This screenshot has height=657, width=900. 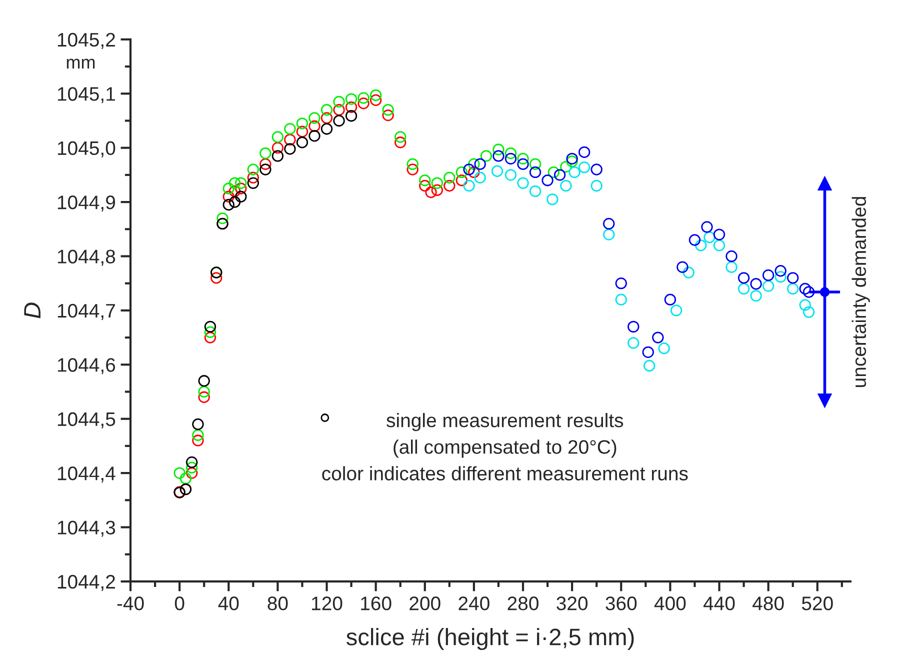 I want to click on x-axis-title: sclice #i (height = i·2,5 mm), so click(x=490, y=639).